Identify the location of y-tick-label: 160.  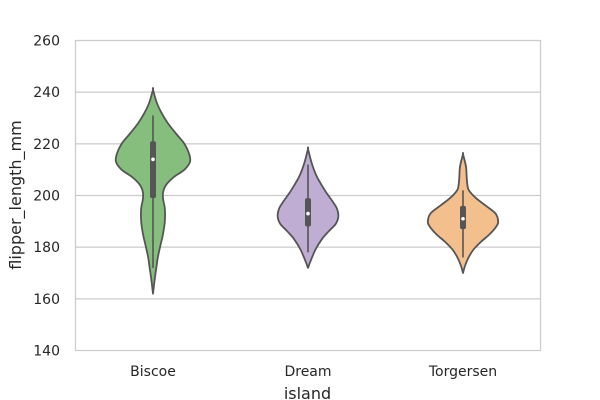
(46, 300).